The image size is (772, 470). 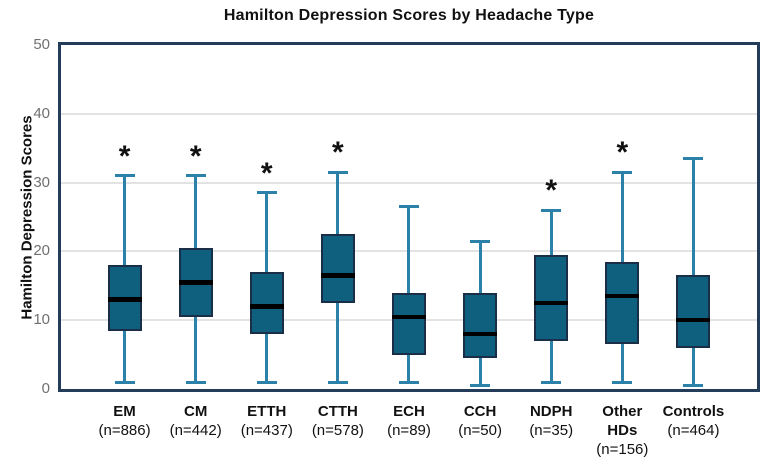 I want to click on x-label-cch: CCH (n=50), so click(x=480, y=430).